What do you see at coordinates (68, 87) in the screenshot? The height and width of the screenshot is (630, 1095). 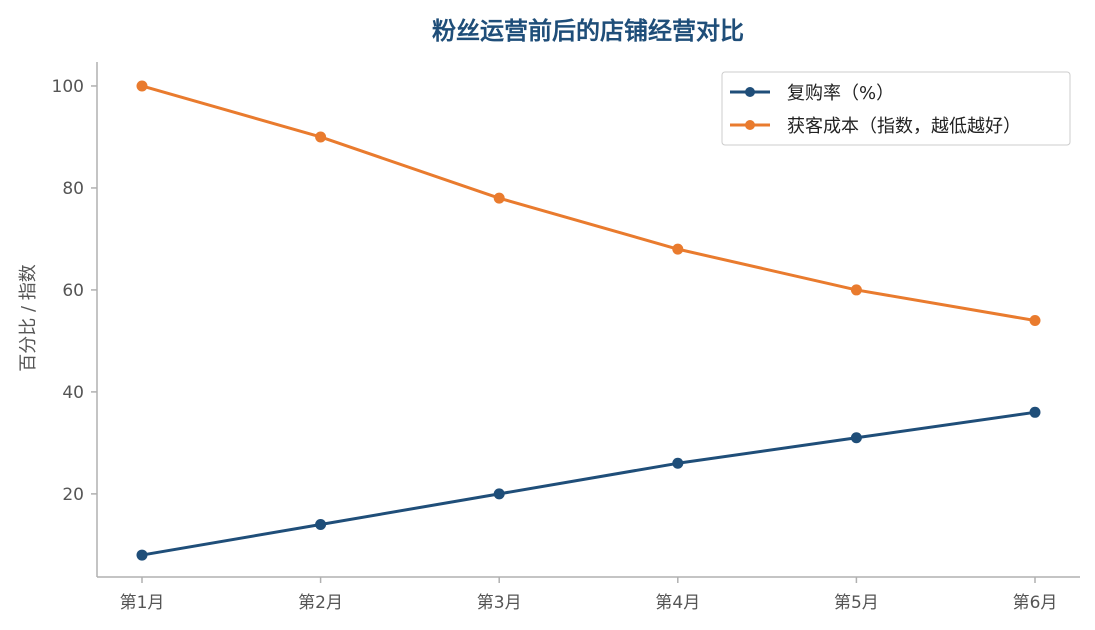 I see `y-tick-label: 100` at bounding box center [68, 87].